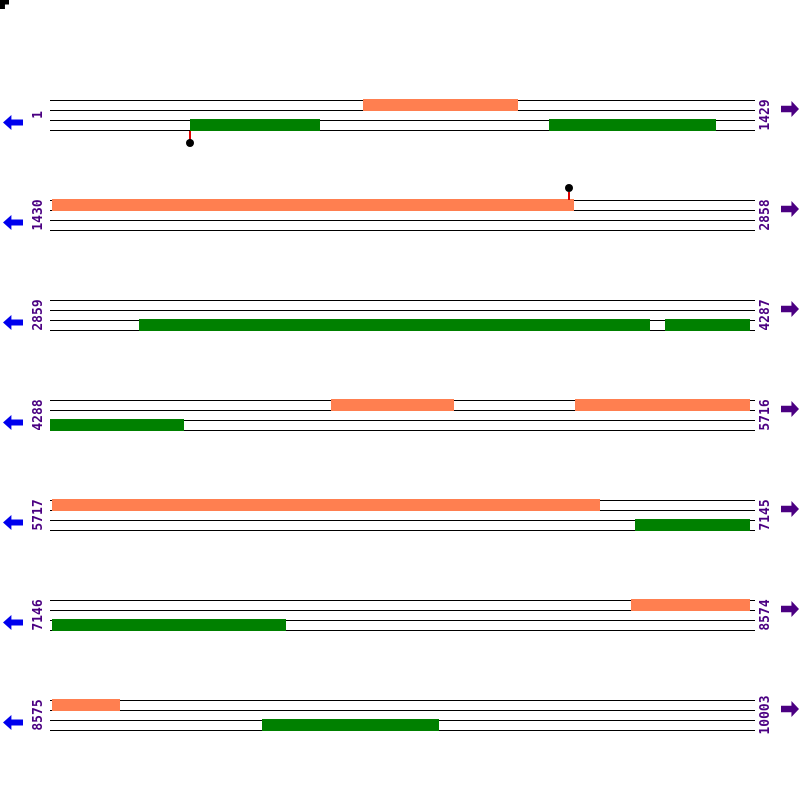 This screenshot has width=800, height=800. I want to click on row-start-position-label: 7146, so click(38, 615).